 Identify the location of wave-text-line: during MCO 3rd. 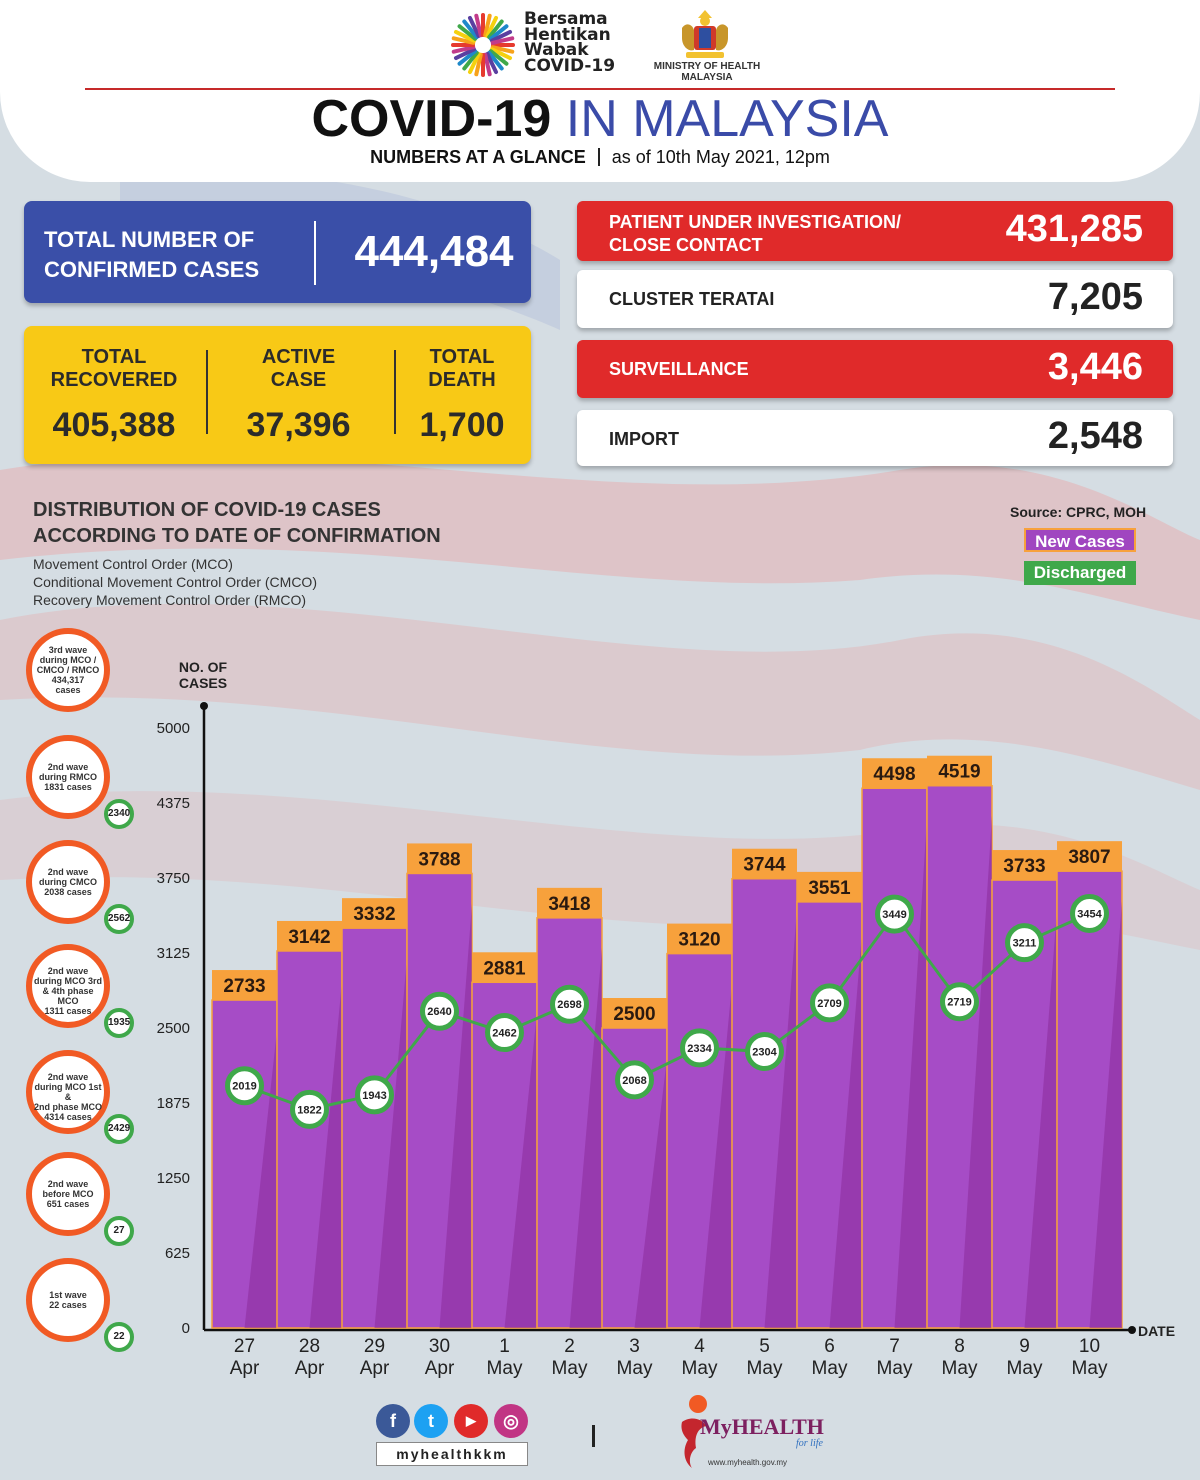
(68, 981).